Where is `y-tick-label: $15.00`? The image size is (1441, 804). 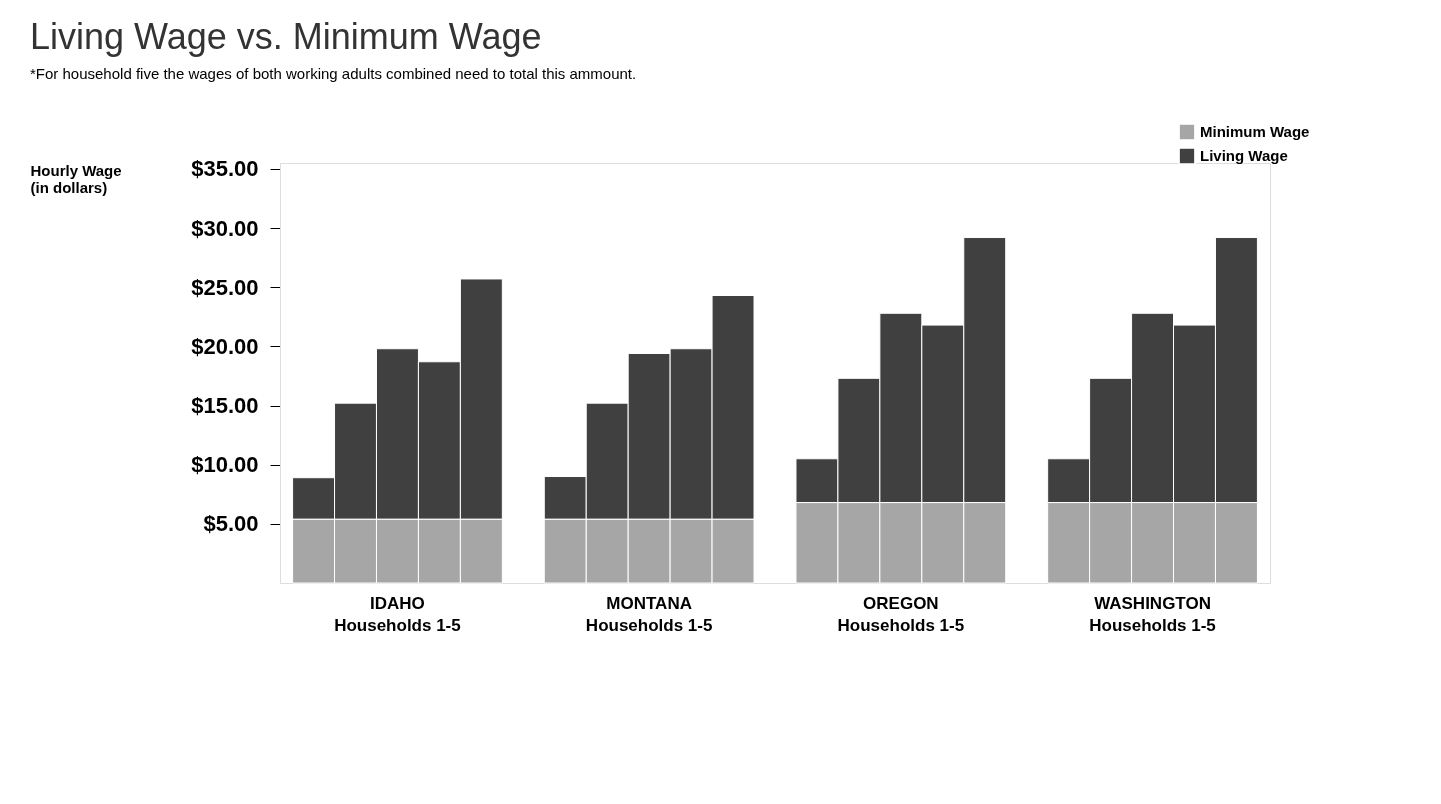
y-tick-label: $15.00 is located at coordinates (225, 406).